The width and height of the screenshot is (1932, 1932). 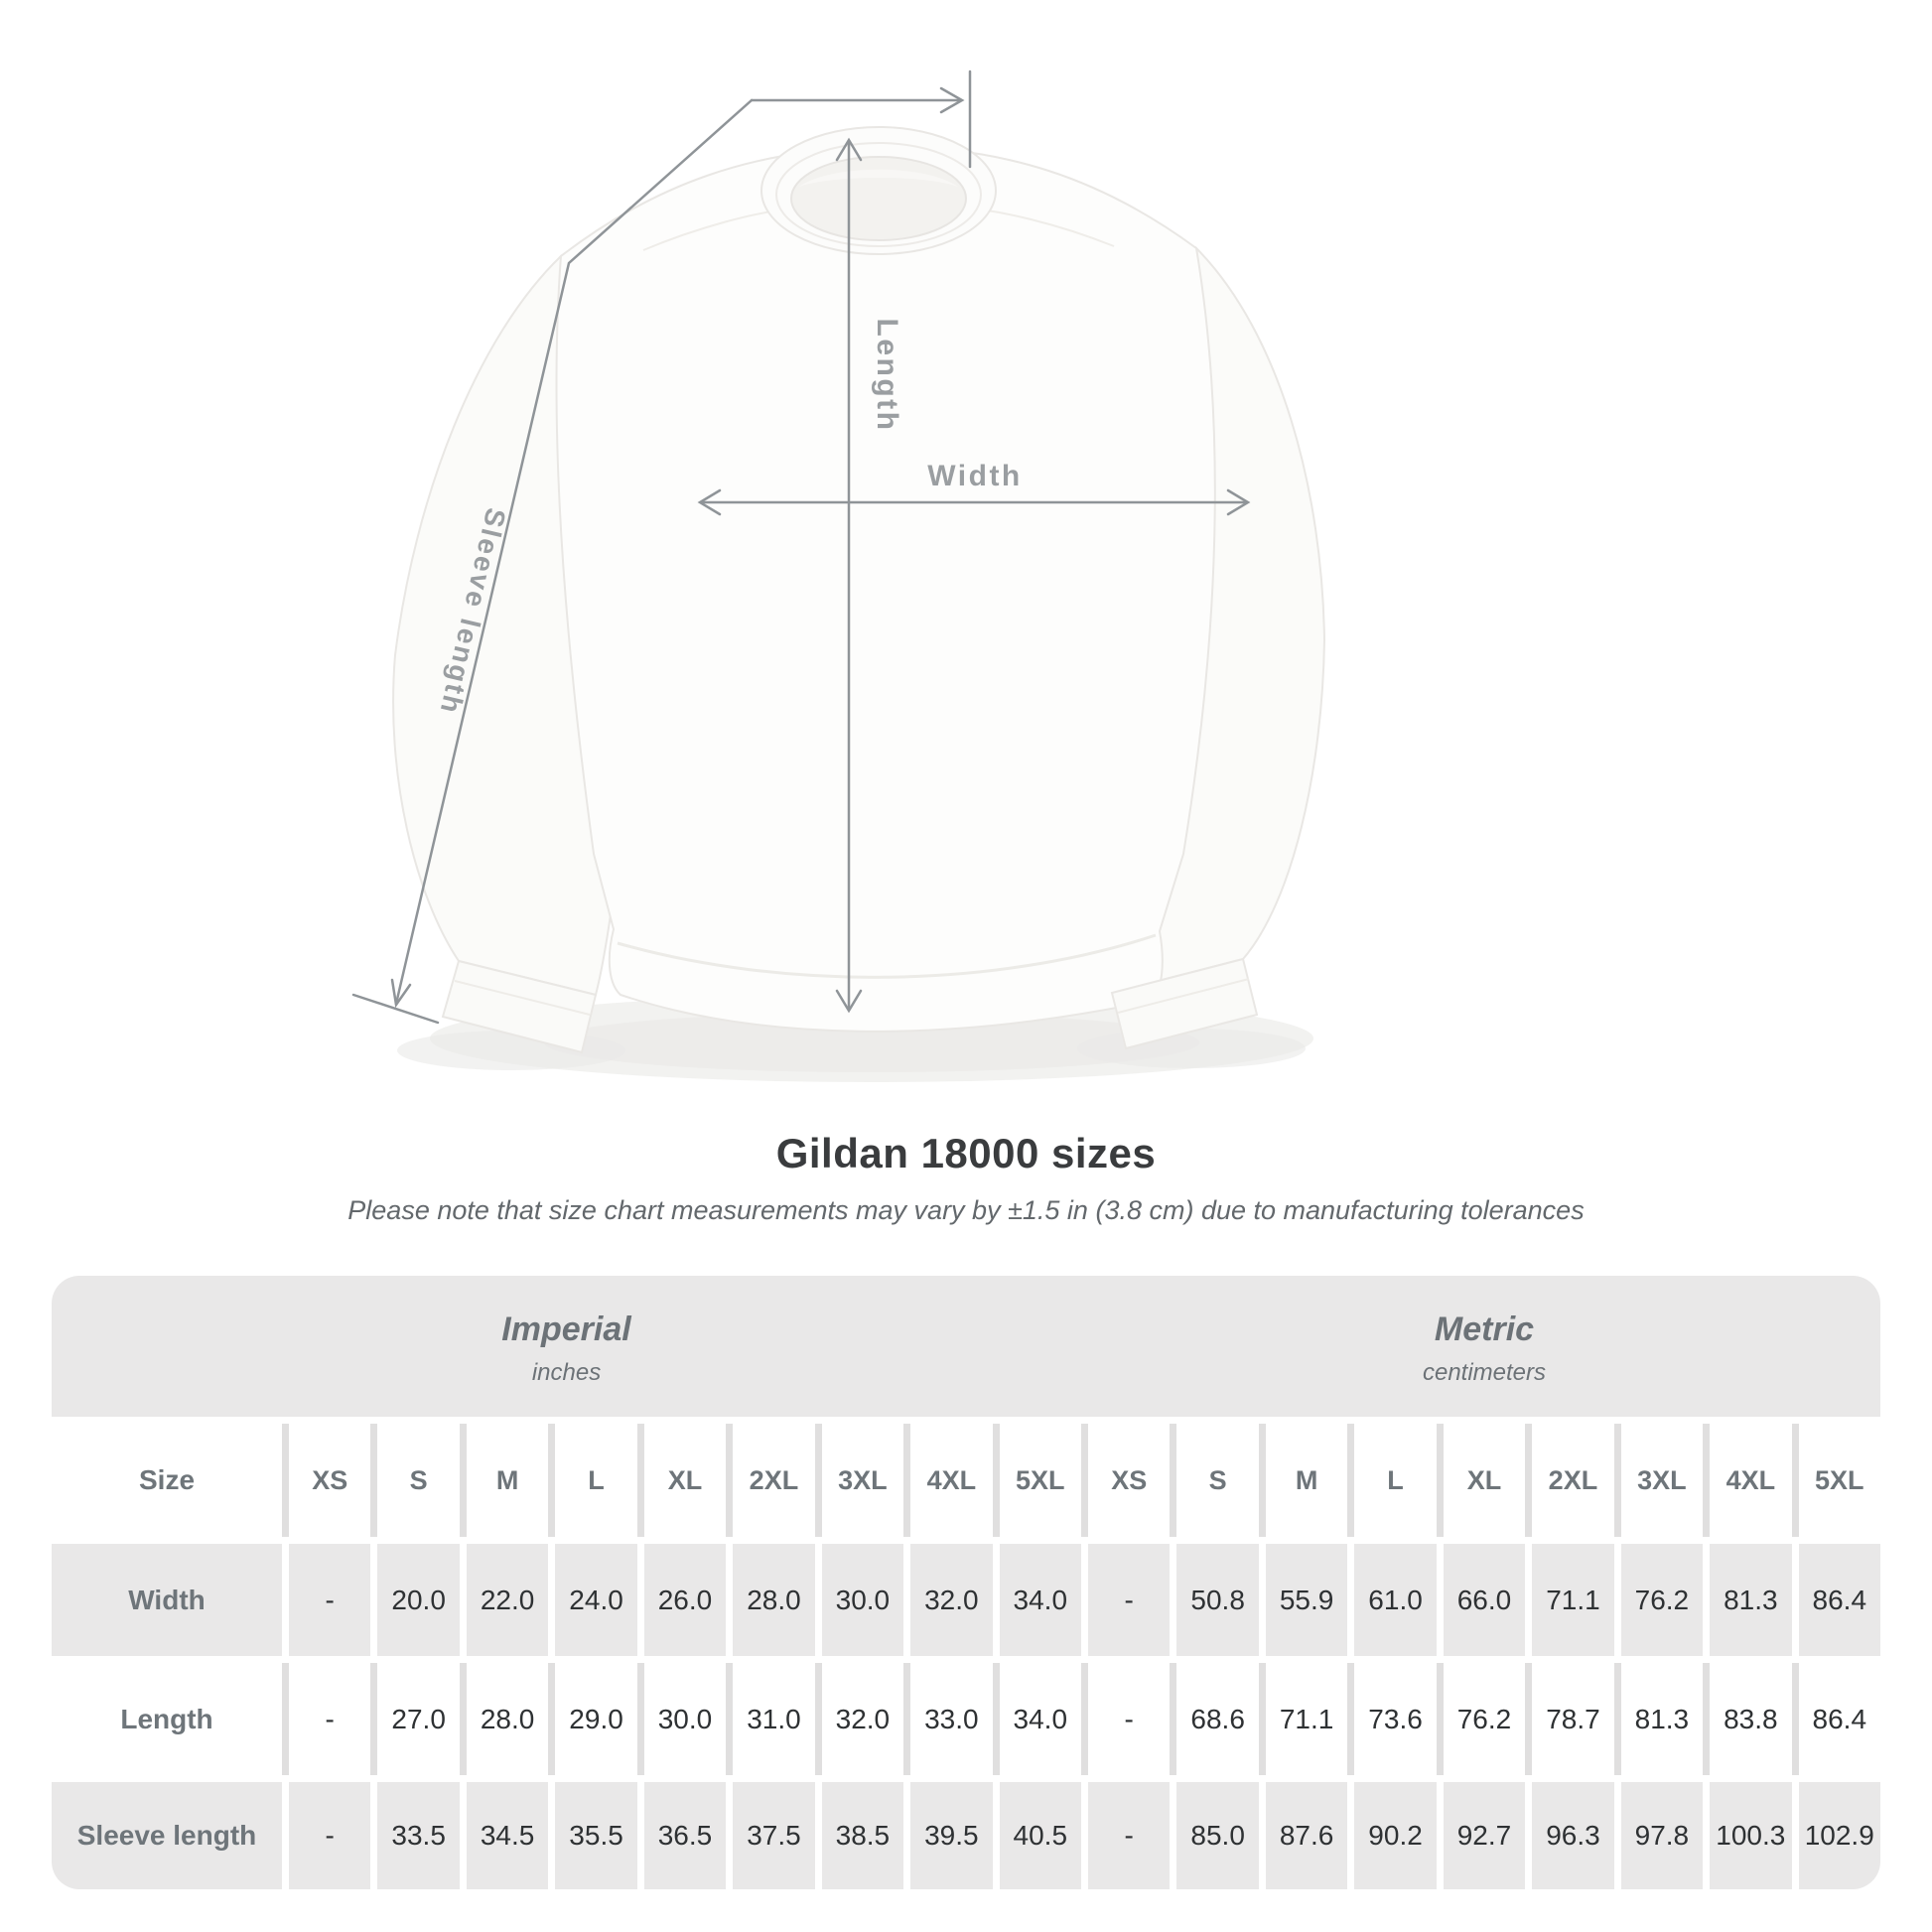 What do you see at coordinates (861, 119) in the screenshot?
I see `sleeve-reference-line` at bounding box center [861, 119].